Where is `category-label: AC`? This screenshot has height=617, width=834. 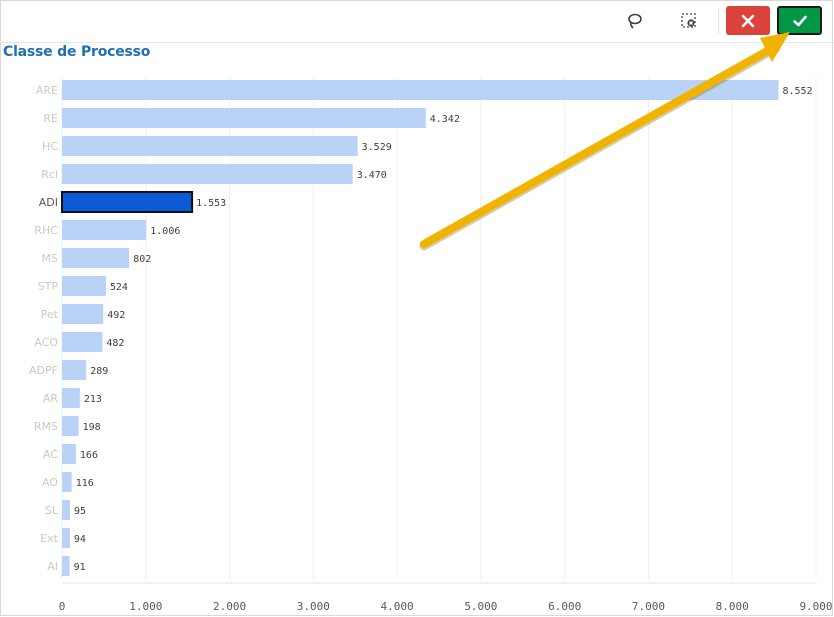 category-label: AC is located at coordinates (50, 454).